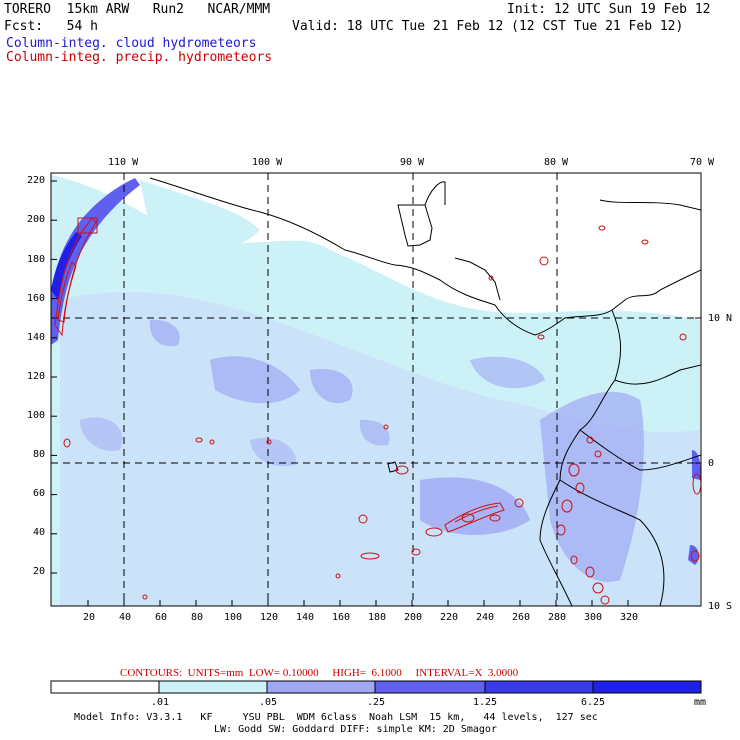 This screenshot has width=740, height=740. Describe the element at coordinates (341, 617) in the screenshot. I see `x-tick-label: 160` at that location.